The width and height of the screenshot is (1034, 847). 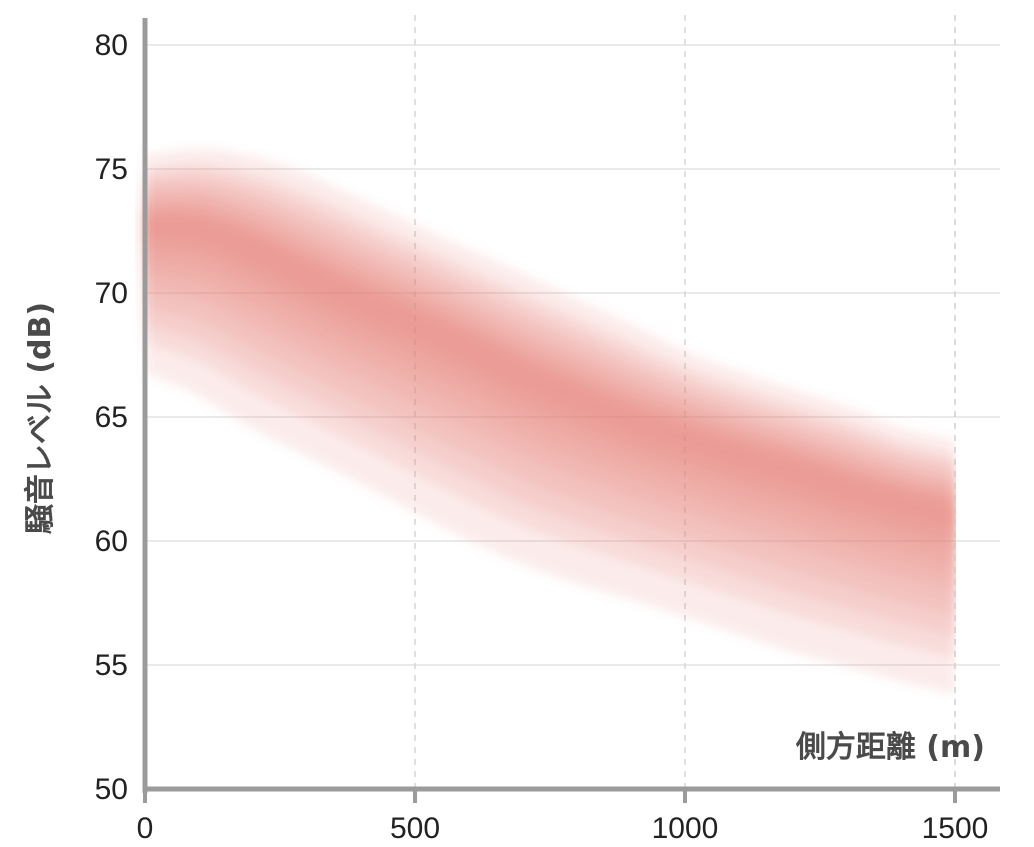 I want to click on y-tick-label: 60, so click(x=111, y=541).